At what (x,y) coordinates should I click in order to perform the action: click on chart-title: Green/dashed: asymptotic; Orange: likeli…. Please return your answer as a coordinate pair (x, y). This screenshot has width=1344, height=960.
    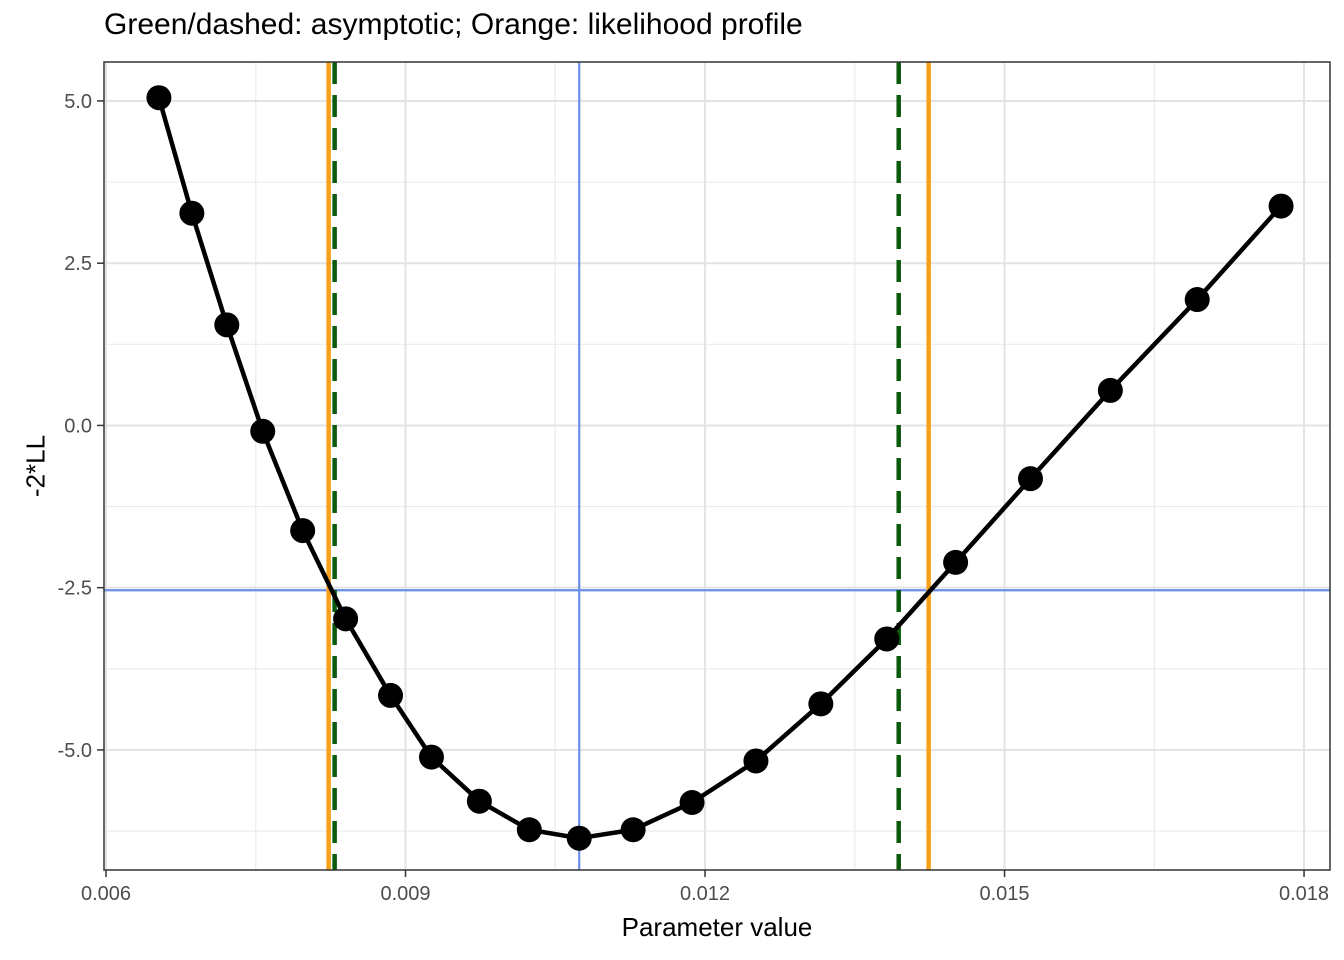
    Looking at the image, I should click on (453, 24).